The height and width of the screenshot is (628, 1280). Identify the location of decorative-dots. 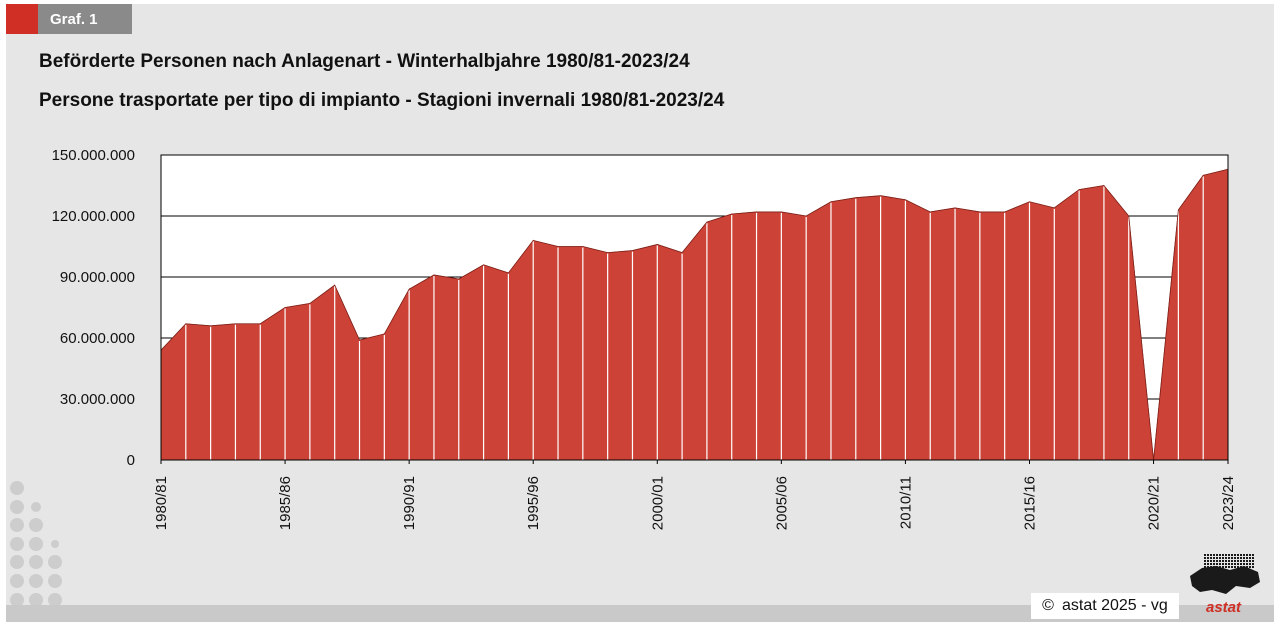
(36, 544).